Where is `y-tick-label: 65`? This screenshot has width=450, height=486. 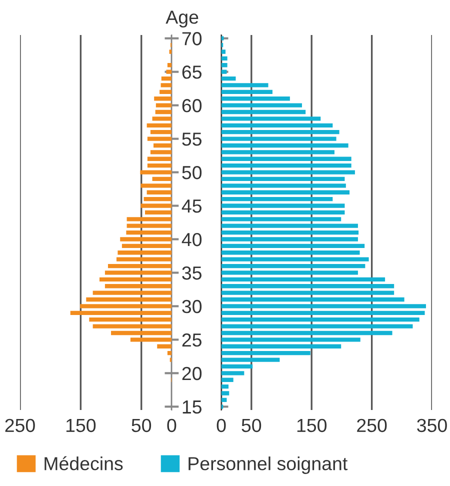 y-tick-label: 65 is located at coordinates (192, 72).